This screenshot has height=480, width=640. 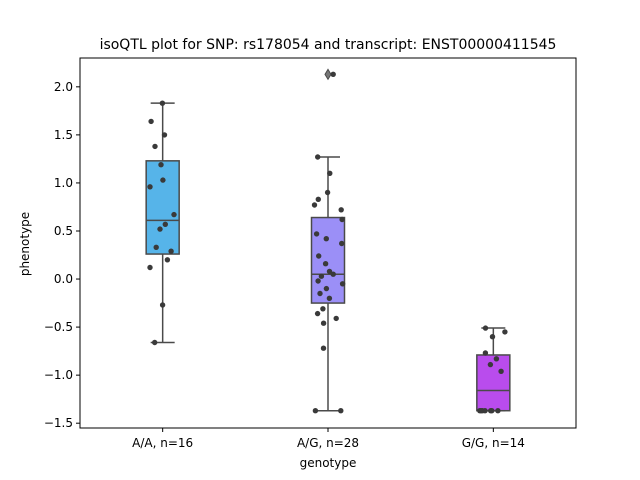 What do you see at coordinates (328, 74) in the screenshot?
I see `outlier-marker` at bounding box center [328, 74].